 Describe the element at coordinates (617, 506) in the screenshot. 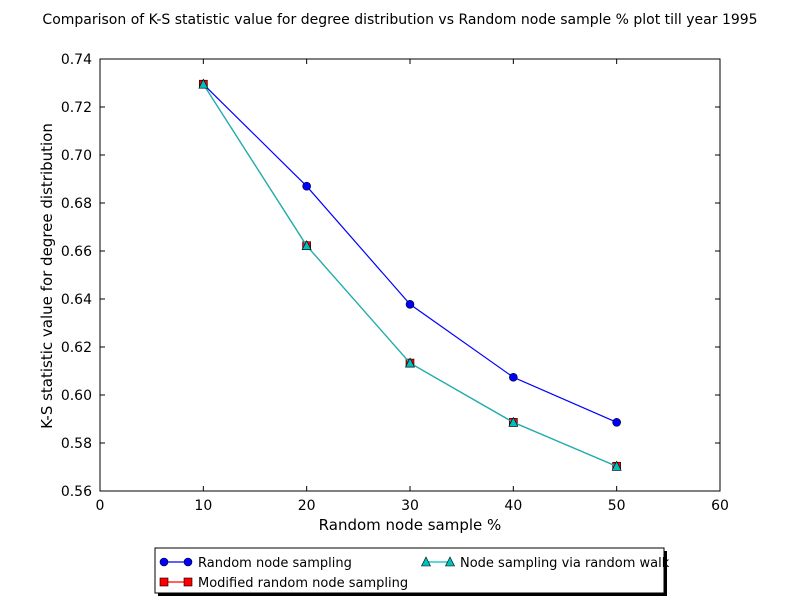

I see `x-tick-label: 50` at that location.